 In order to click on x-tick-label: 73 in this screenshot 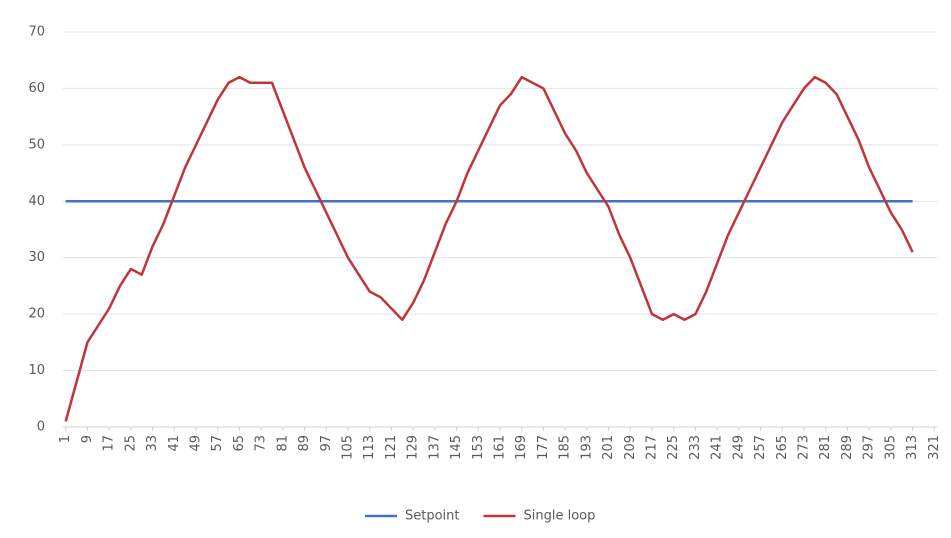, I will do `click(261, 443)`.